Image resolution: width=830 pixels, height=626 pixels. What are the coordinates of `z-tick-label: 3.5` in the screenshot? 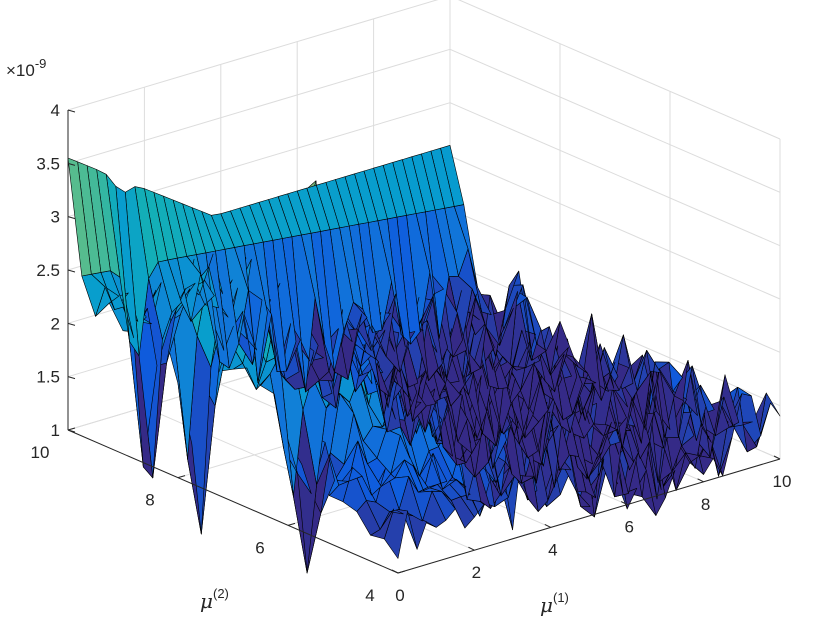 It's located at (48, 163).